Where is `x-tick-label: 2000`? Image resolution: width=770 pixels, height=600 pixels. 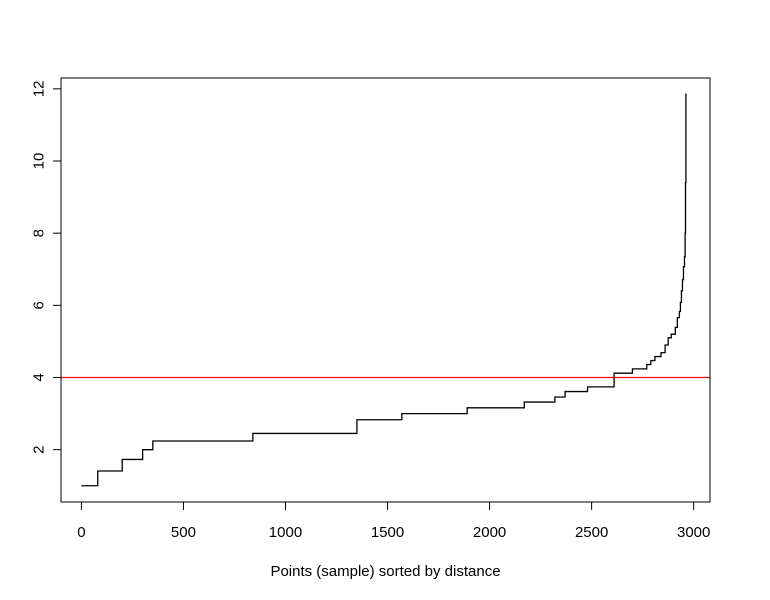
x-tick-label: 2000 is located at coordinates (489, 532).